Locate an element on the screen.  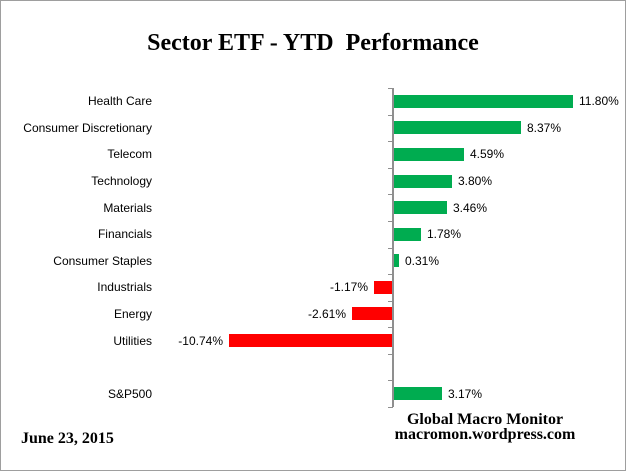
date-label: June 23, 2015 is located at coordinates (67, 438).